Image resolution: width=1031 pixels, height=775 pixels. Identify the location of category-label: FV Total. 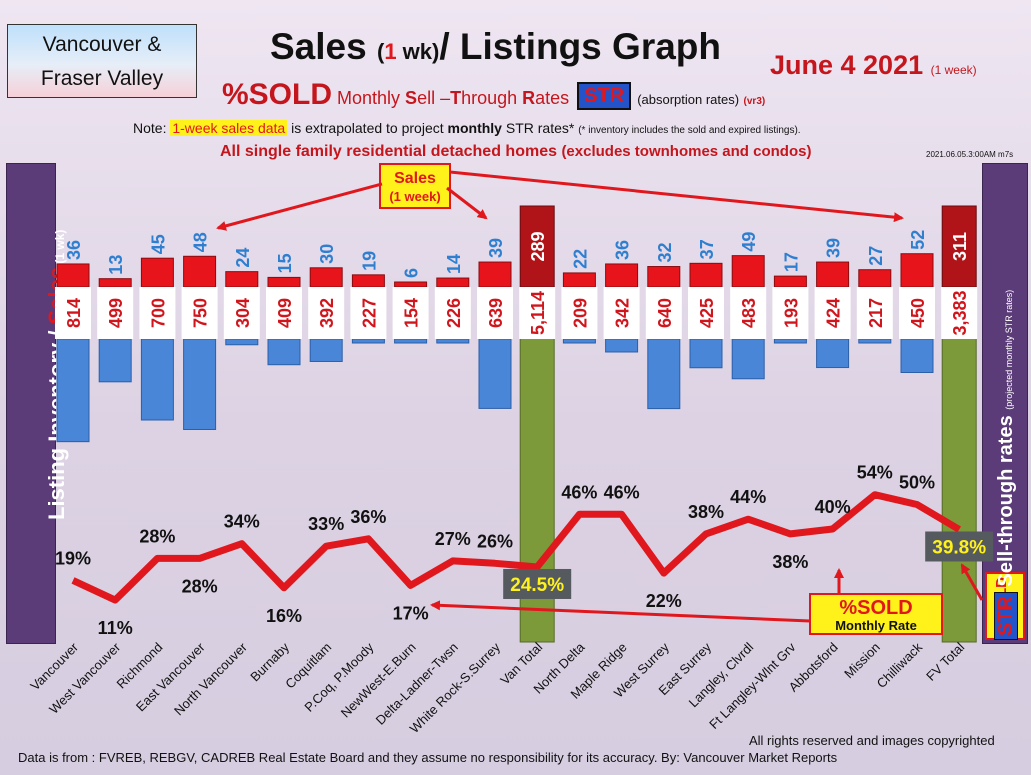
(945, 661).